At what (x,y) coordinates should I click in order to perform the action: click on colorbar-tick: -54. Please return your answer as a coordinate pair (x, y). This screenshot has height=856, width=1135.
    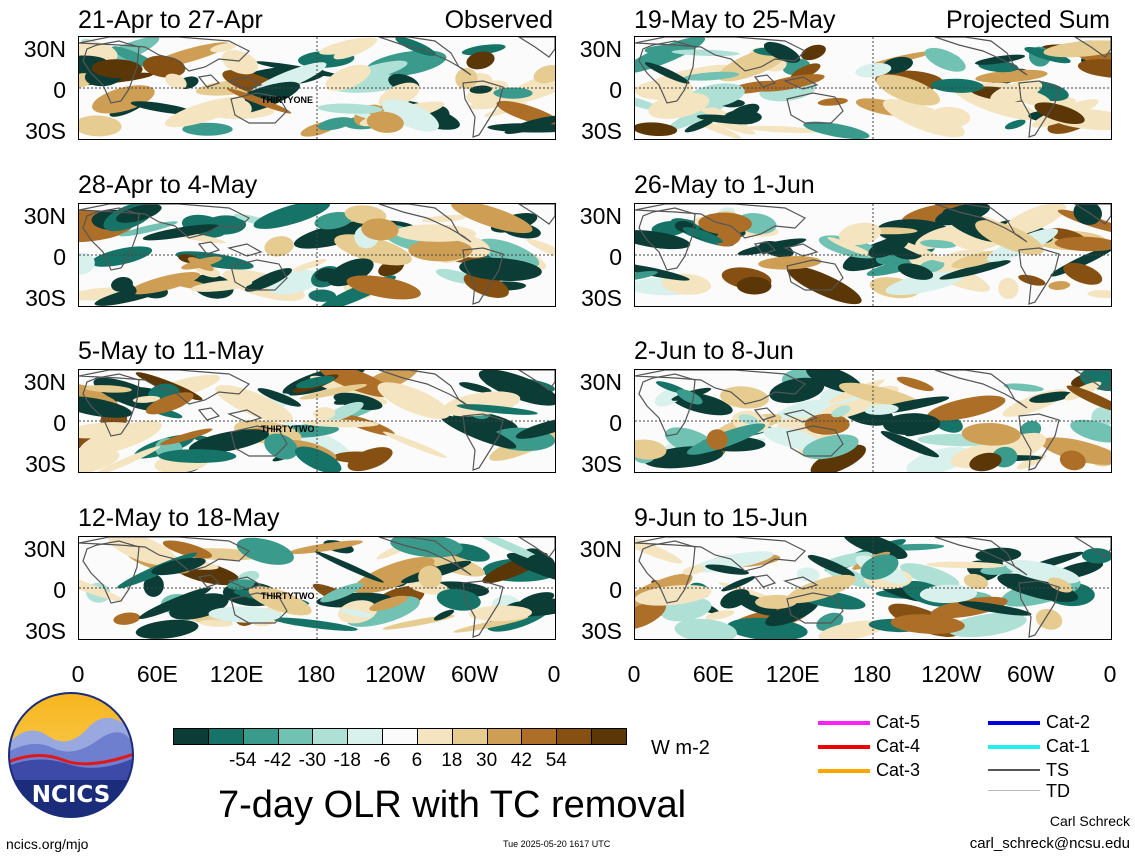
    Looking at the image, I should click on (242, 760).